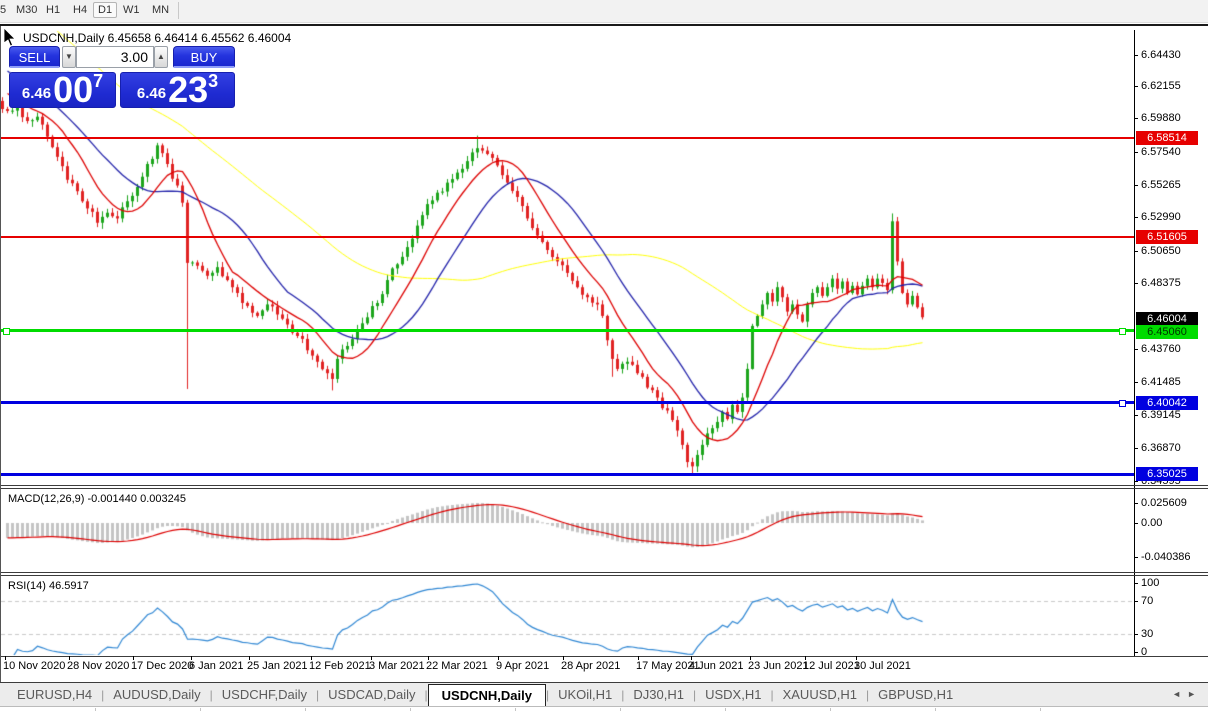  Describe the element at coordinates (151, 93) in the screenshot. I see `buy-price-small: 6.46` at that location.